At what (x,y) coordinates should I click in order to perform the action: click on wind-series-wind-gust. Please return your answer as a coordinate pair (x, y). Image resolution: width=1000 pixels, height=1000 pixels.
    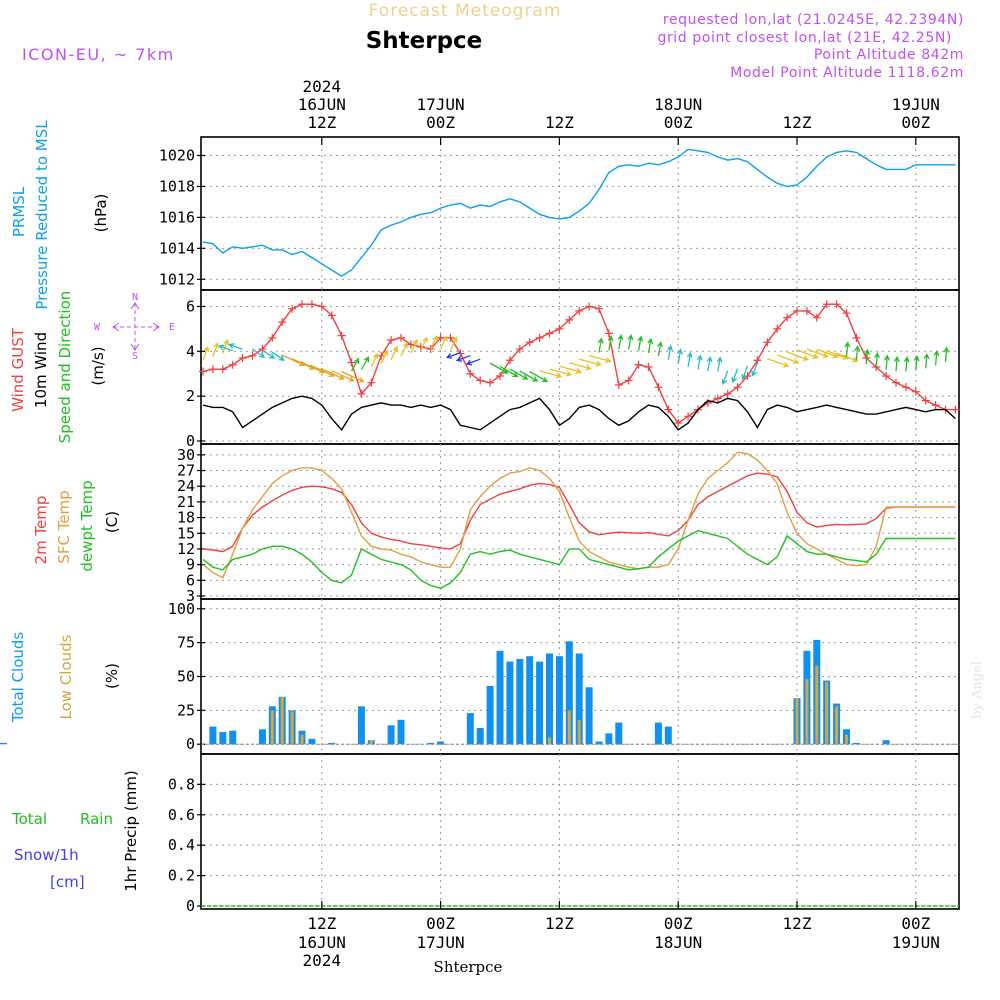
    Looking at the image, I should click on (579, 364).